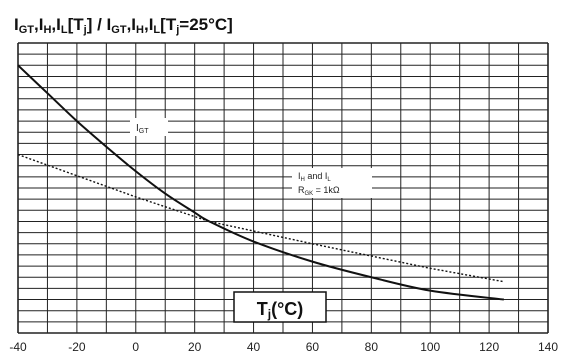 The image size is (566, 354). I want to click on x-tick-label: 20, so click(195, 347).